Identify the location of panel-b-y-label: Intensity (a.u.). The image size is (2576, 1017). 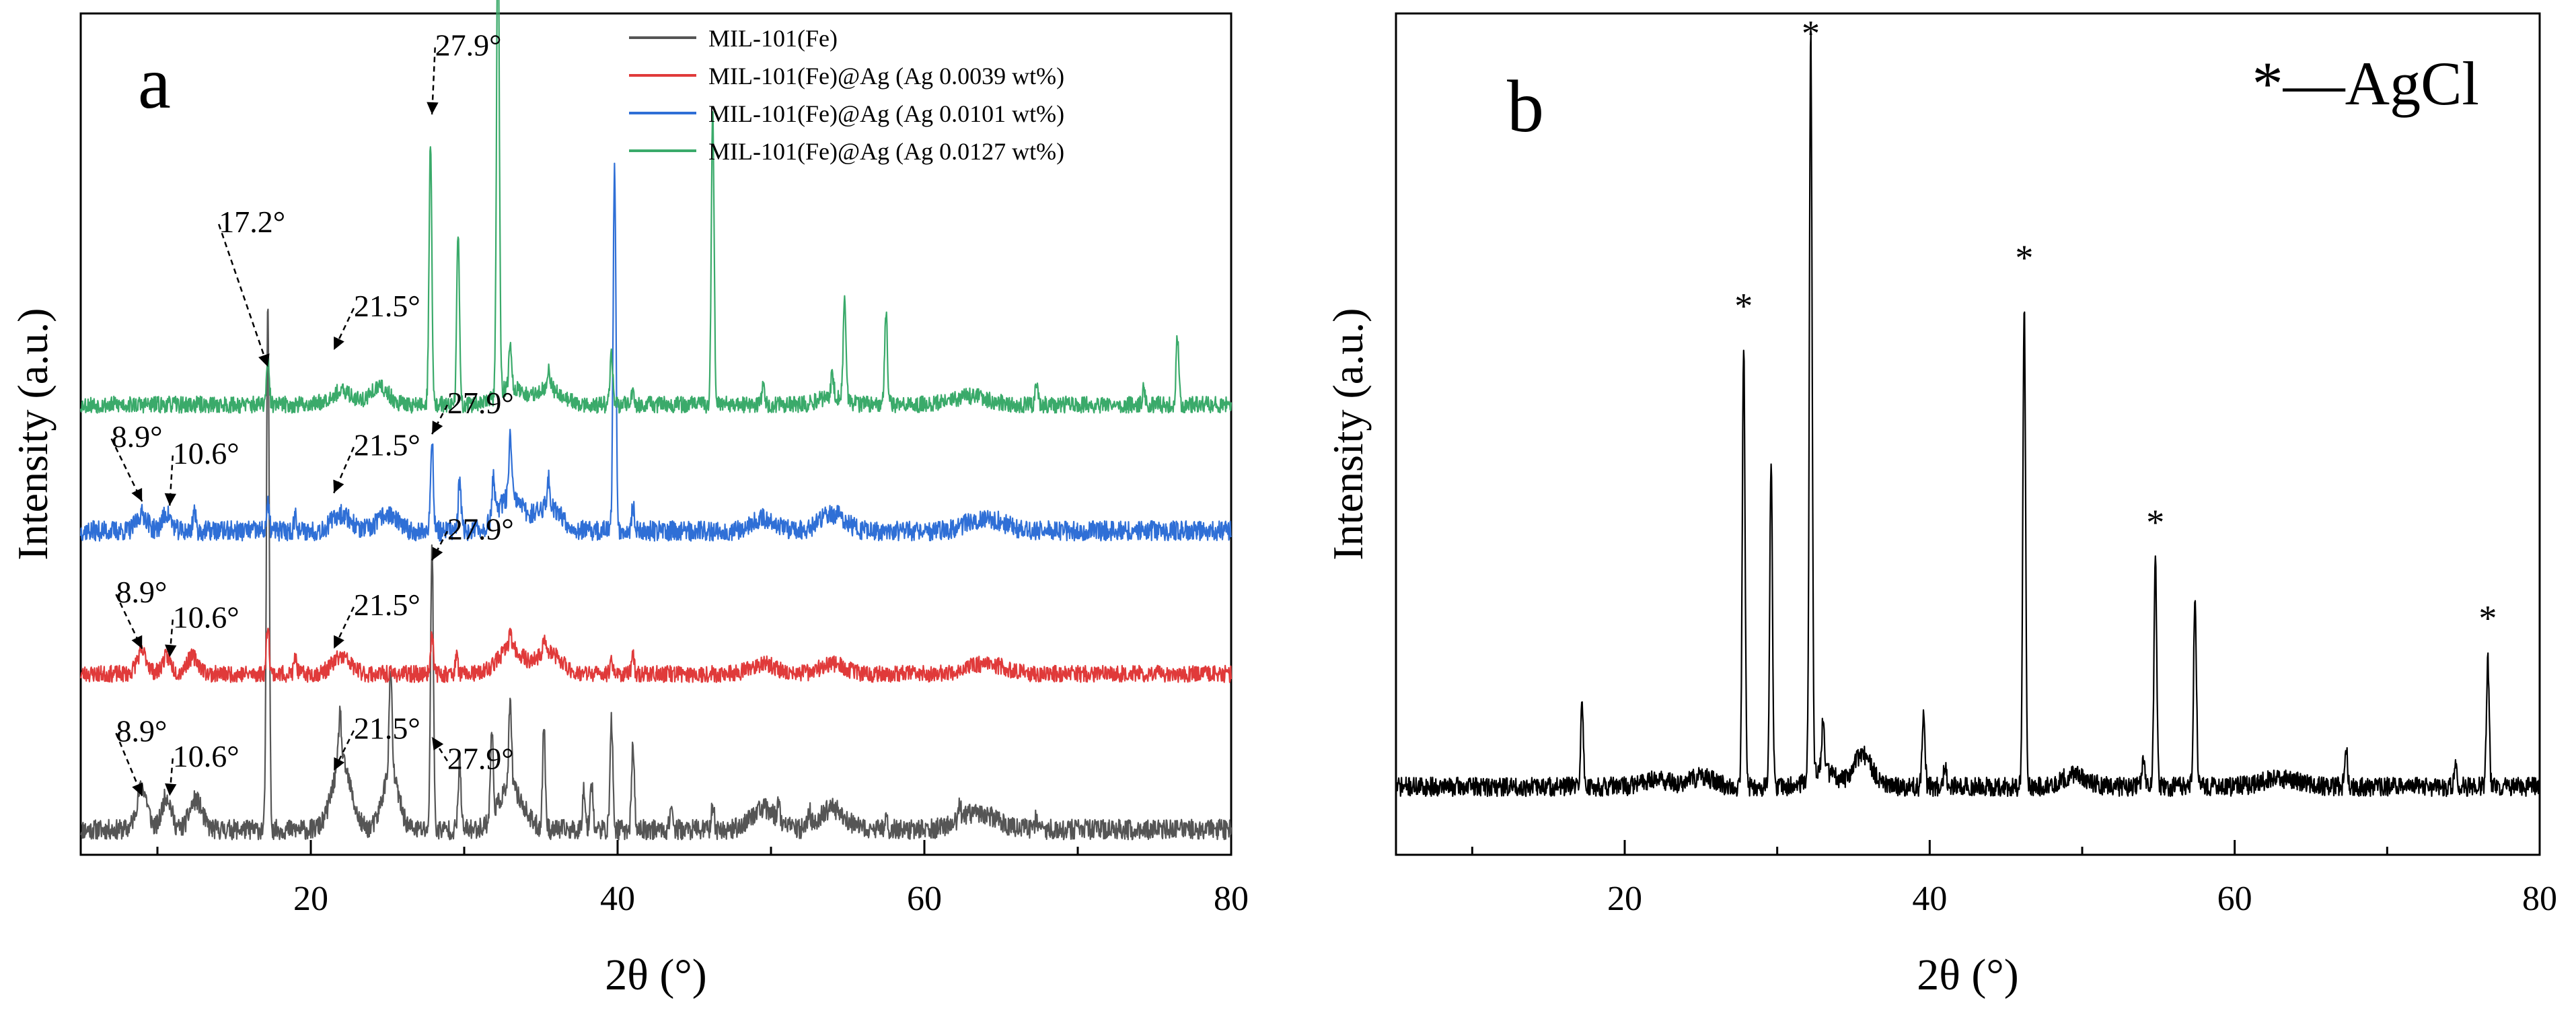
(1348, 434).